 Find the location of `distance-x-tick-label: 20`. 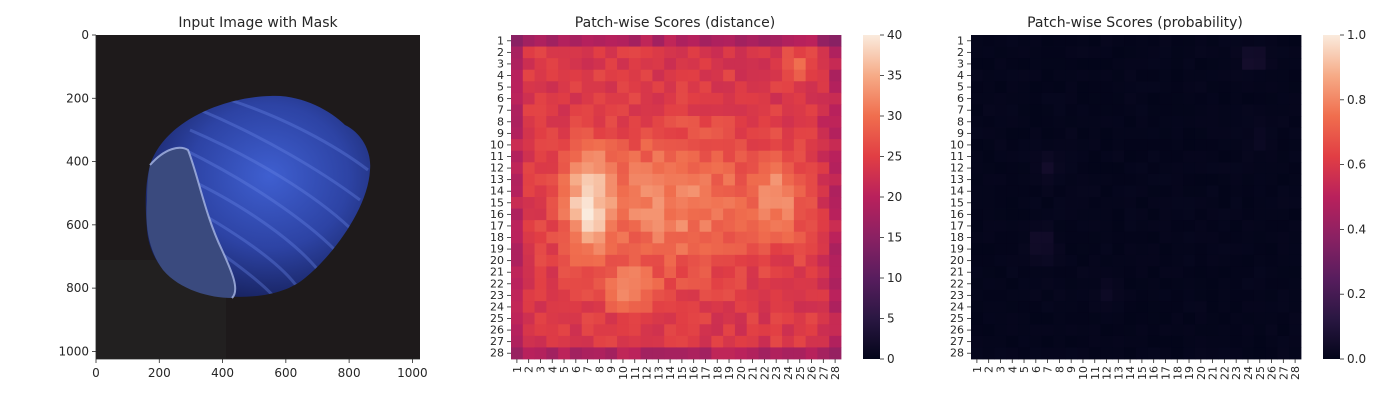

distance-x-tick-label: 20 is located at coordinates (741, 373).